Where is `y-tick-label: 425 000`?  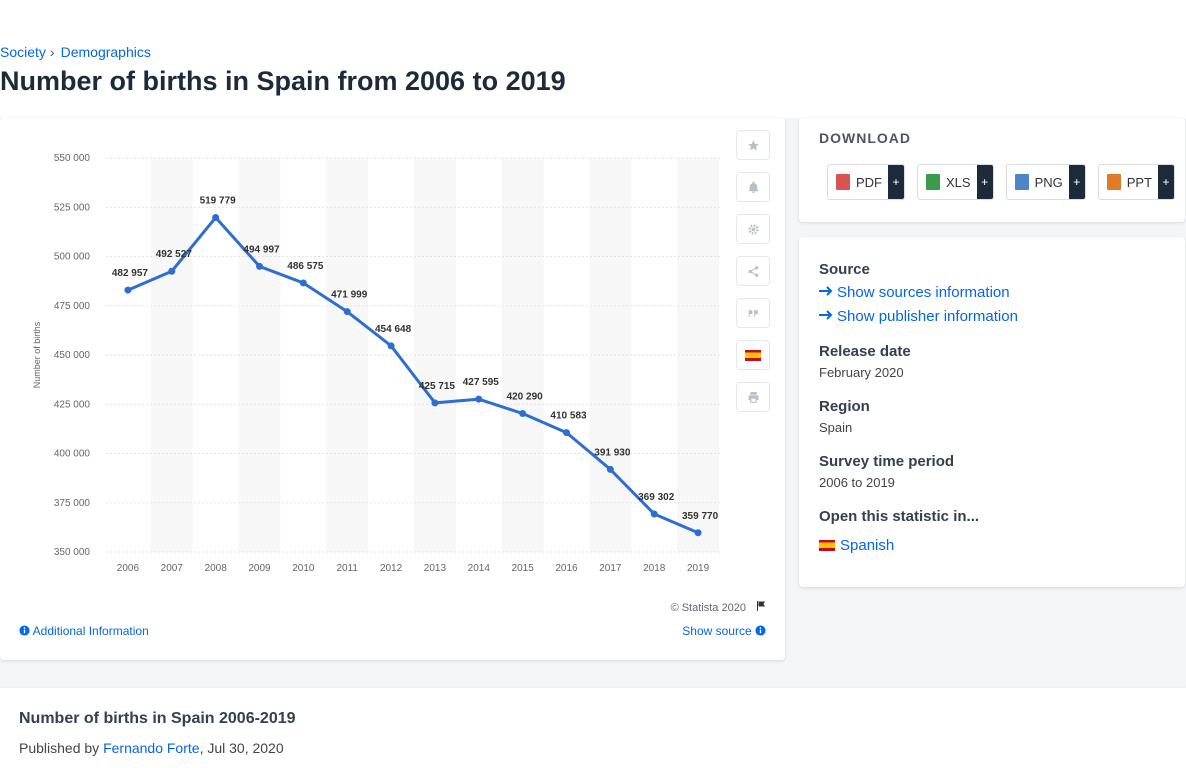
y-tick-label: 425 000 is located at coordinates (72, 404).